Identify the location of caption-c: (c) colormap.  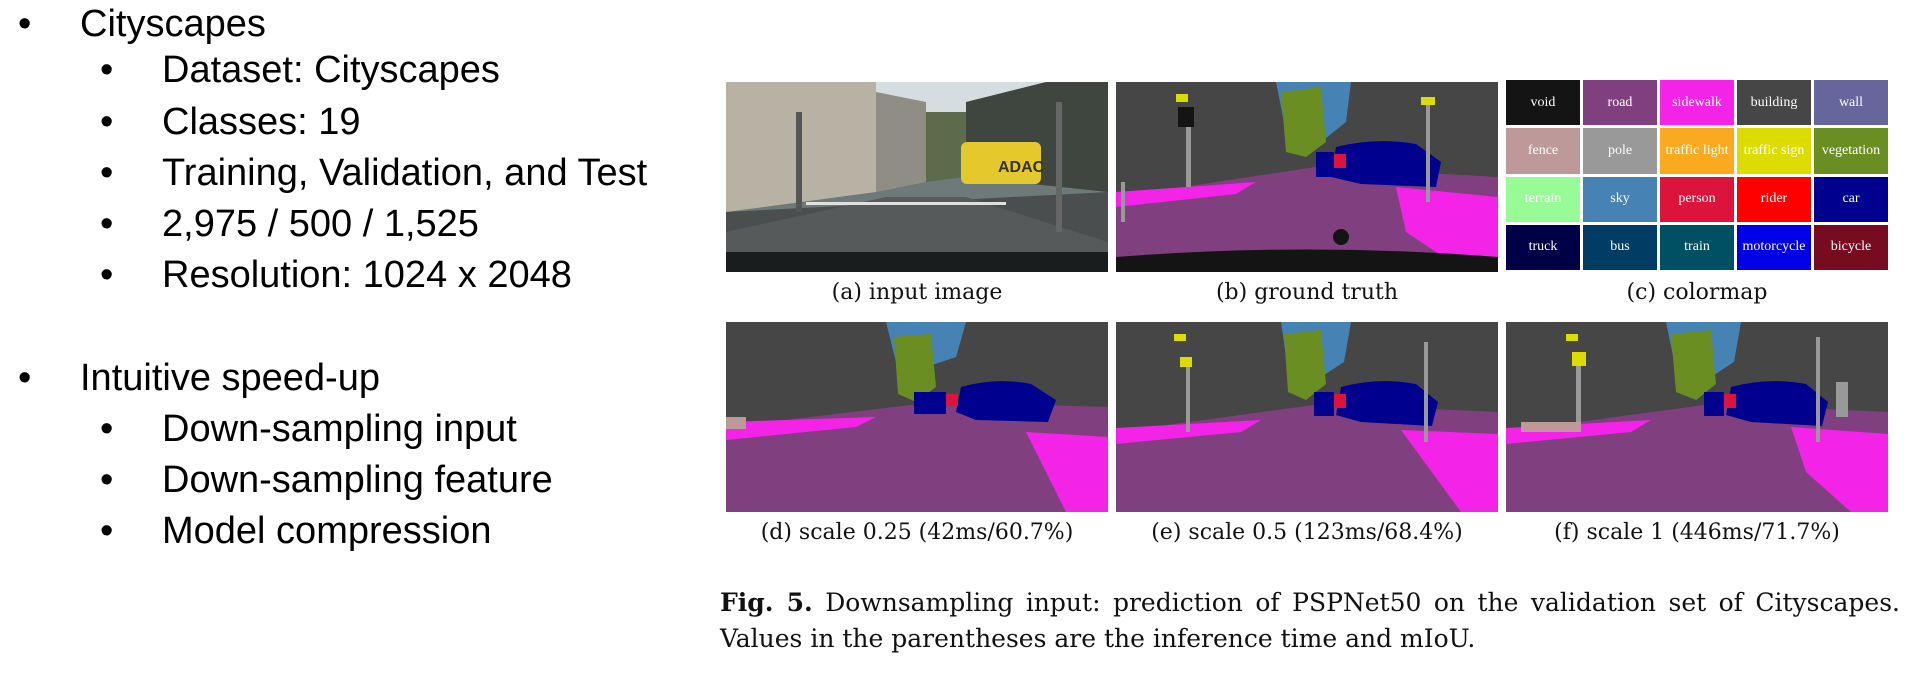
(1697, 292).